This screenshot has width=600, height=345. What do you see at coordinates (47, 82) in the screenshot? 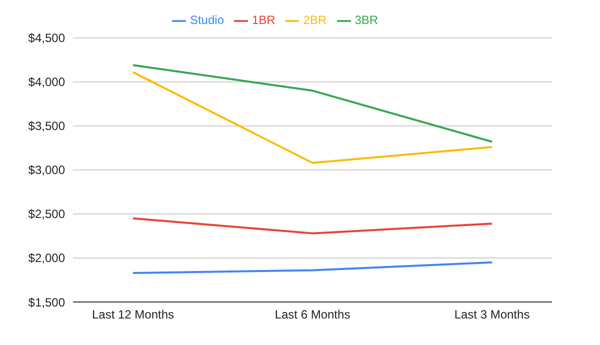
I see `y-tick-label: $4,000` at bounding box center [47, 82].